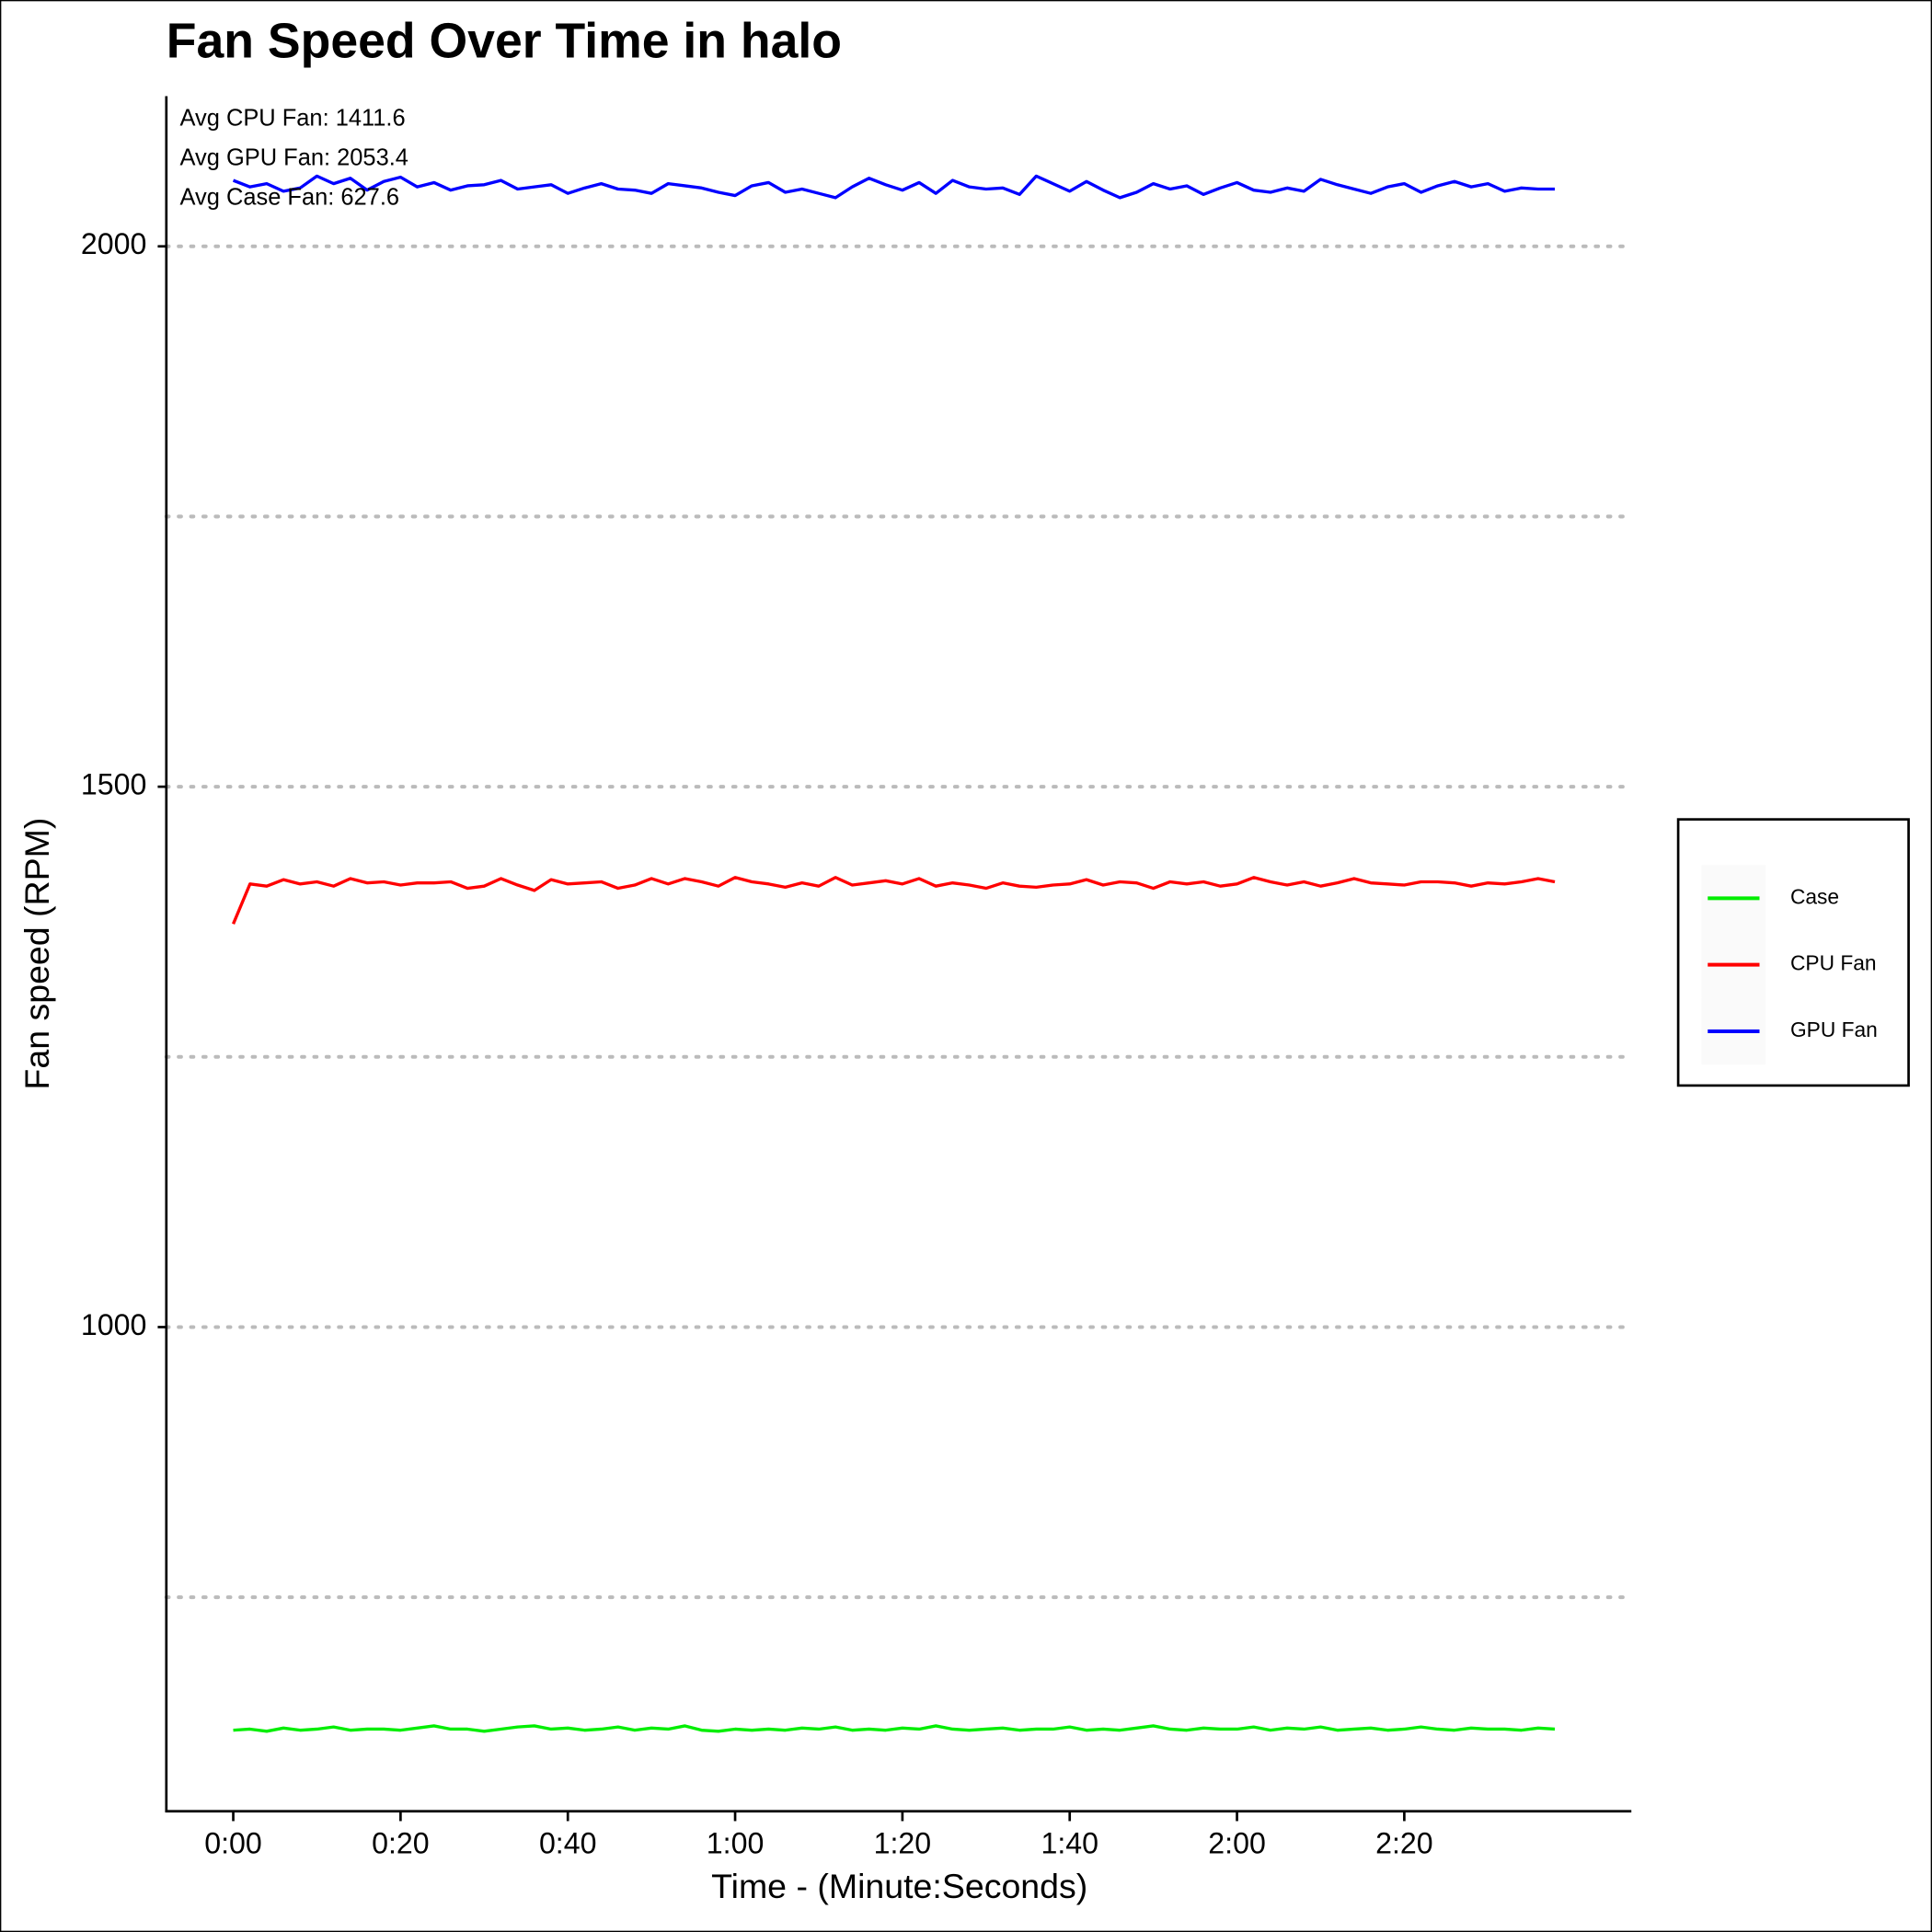 Image resolution: width=1932 pixels, height=1932 pixels. What do you see at coordinates (899, 1886) in the screenshot?
I see `x-axis-title: Time - (Minute:Seconds)` at bounding box center [899, 1886].